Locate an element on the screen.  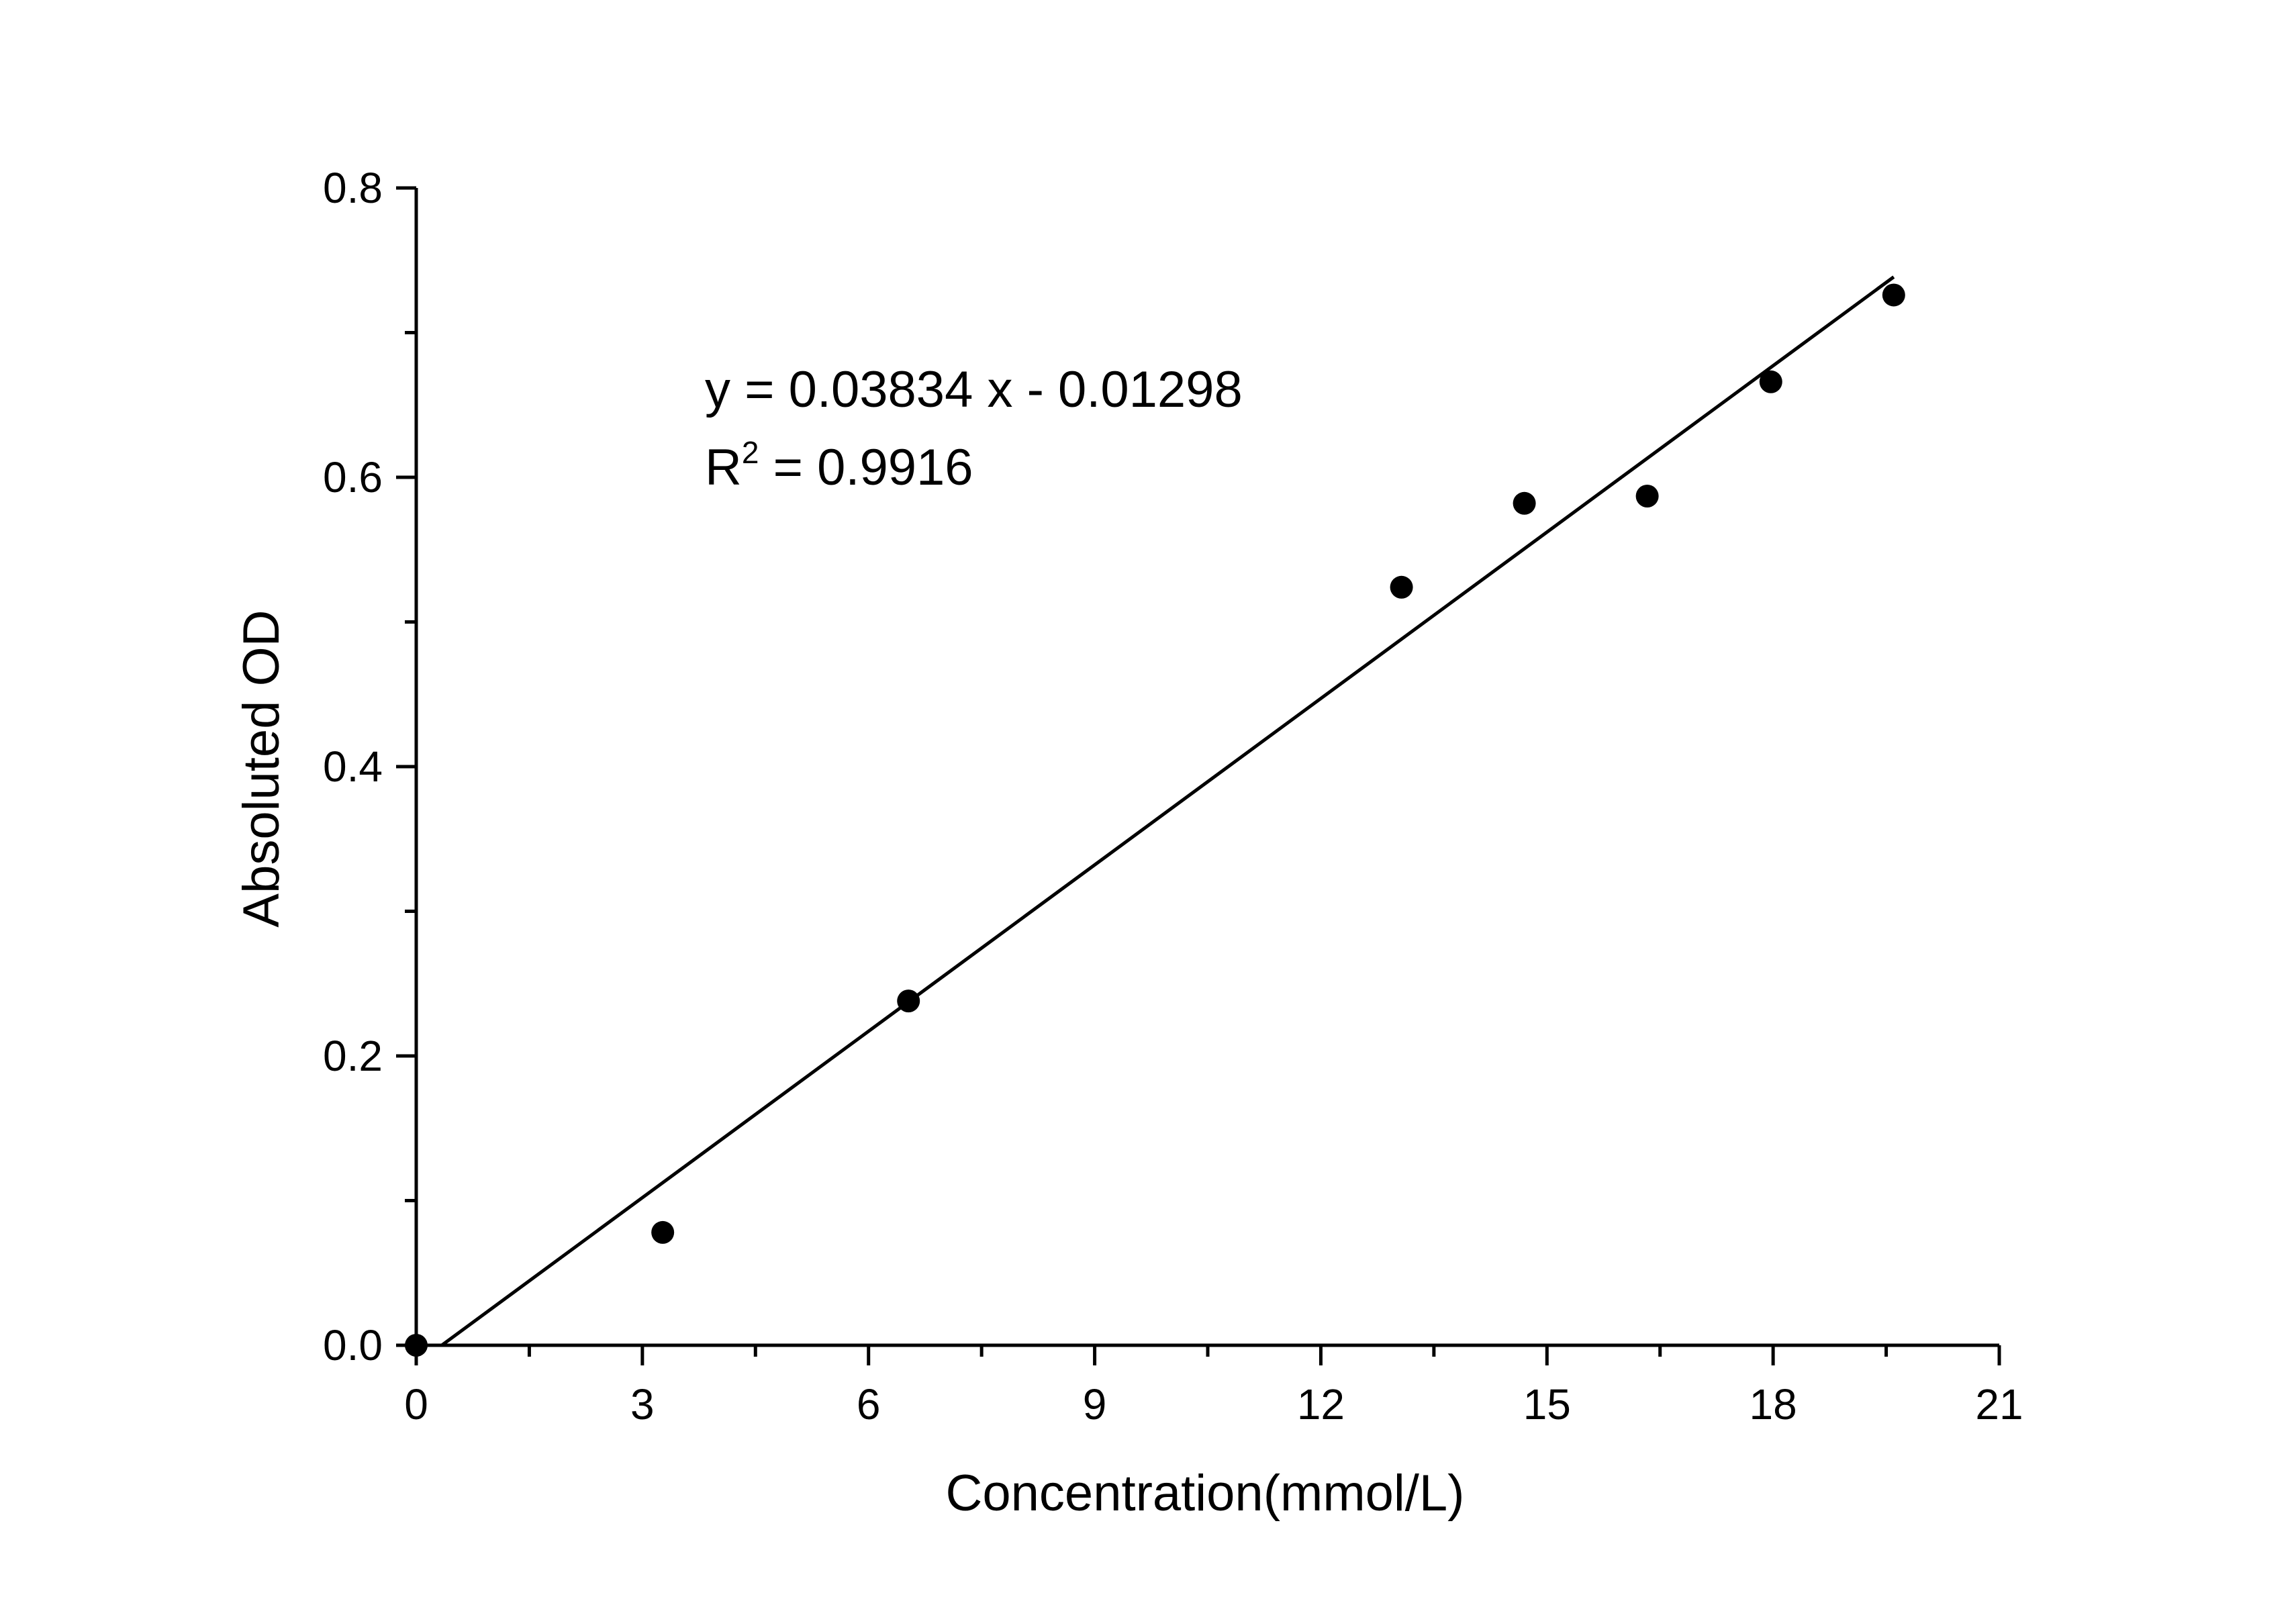
x-tick-label: 9 is located at coordinates (1095, 1404).